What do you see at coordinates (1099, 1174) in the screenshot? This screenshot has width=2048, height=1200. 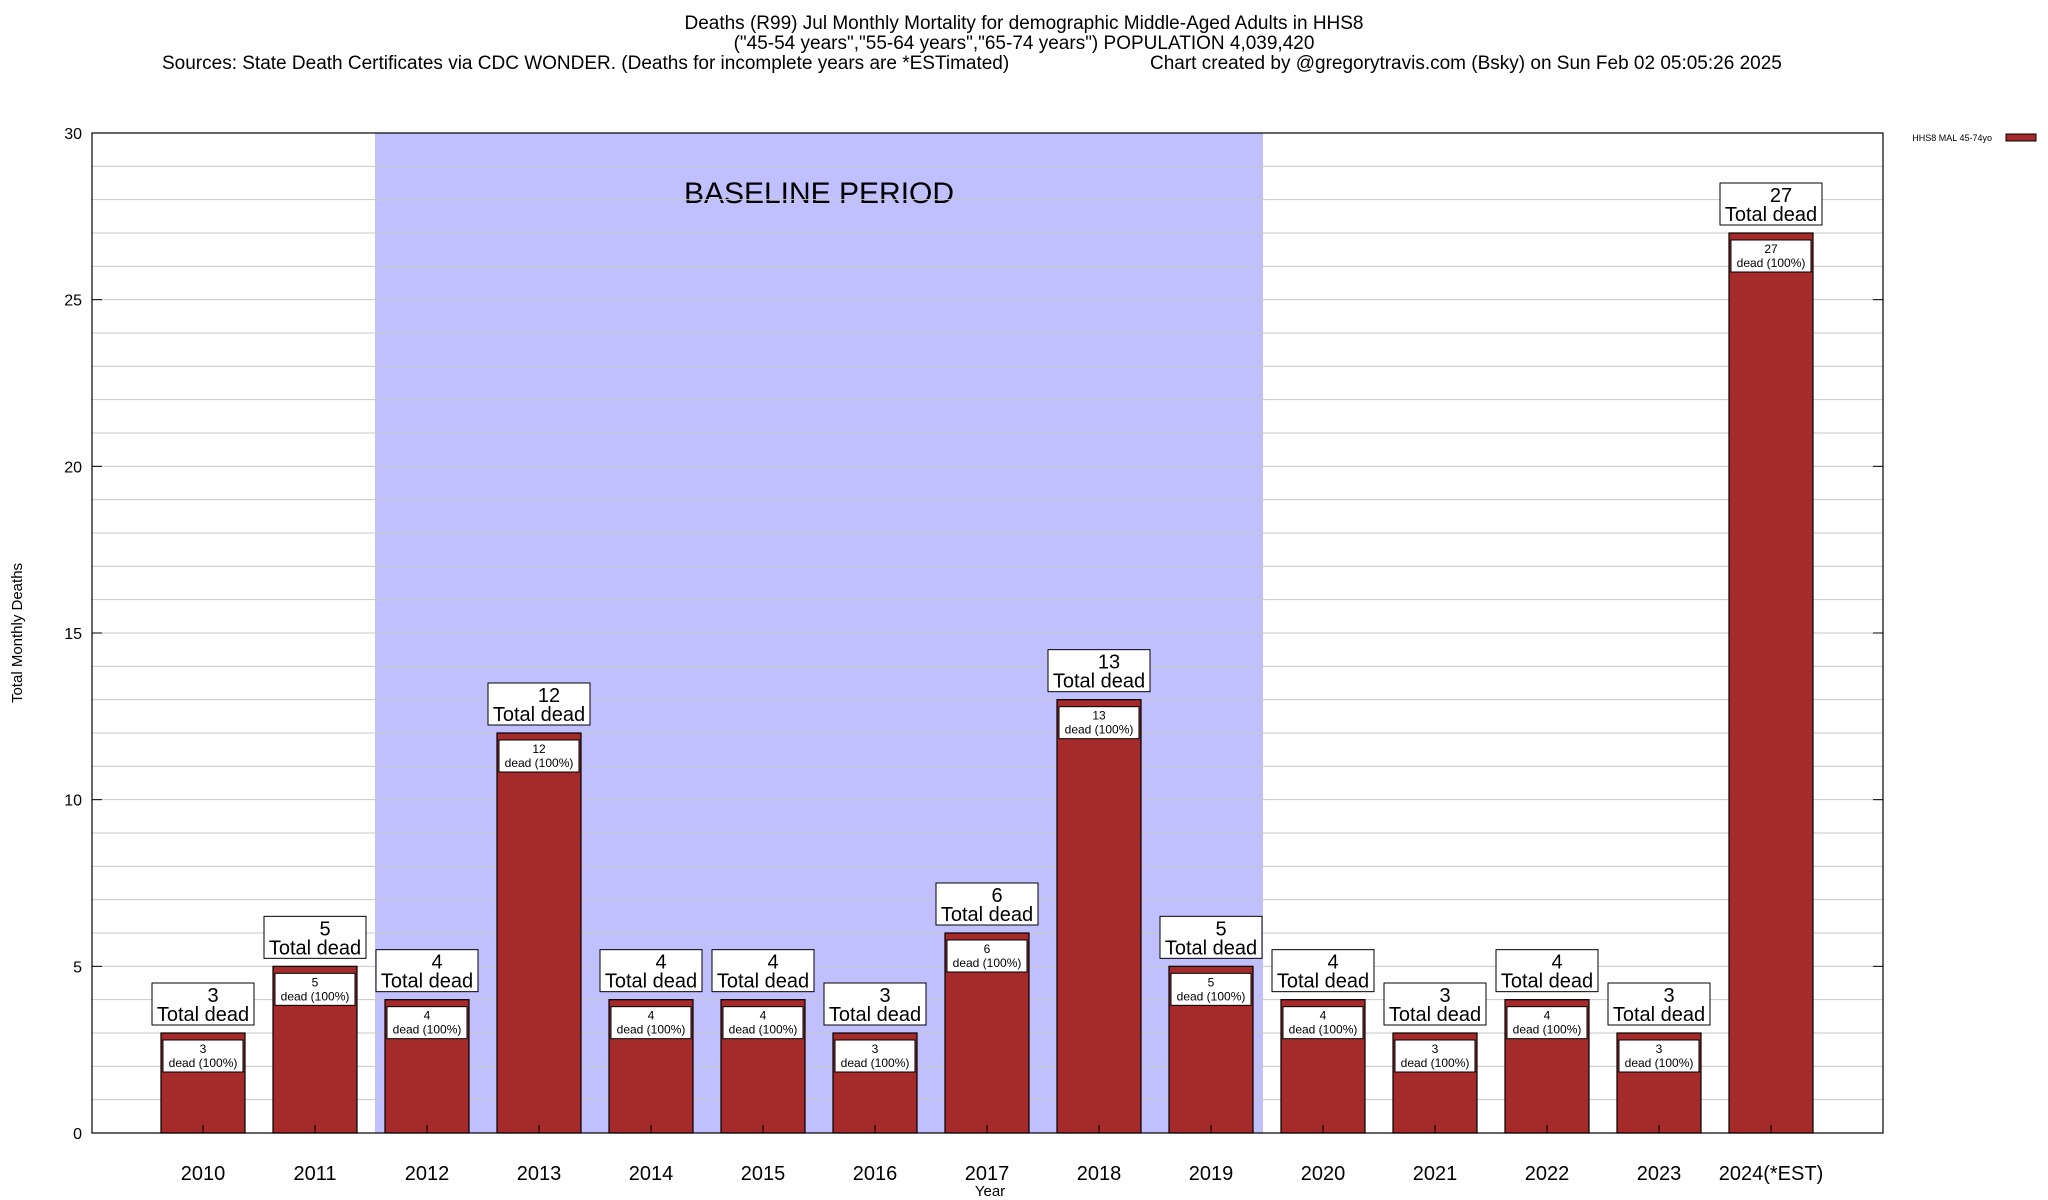 I see `x-tick-label: 2018` at bounding box center [1099, 1174].